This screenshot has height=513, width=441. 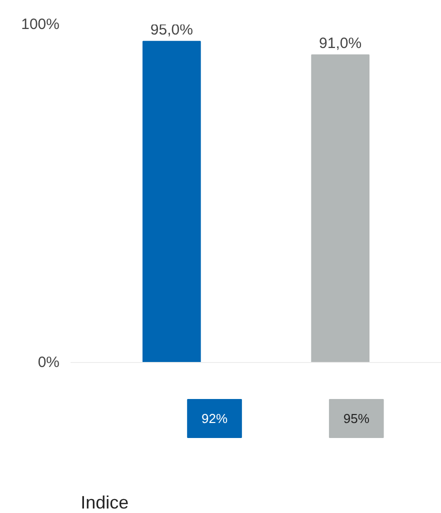 I want to click on text: Indice, so click(x=104, y=502).